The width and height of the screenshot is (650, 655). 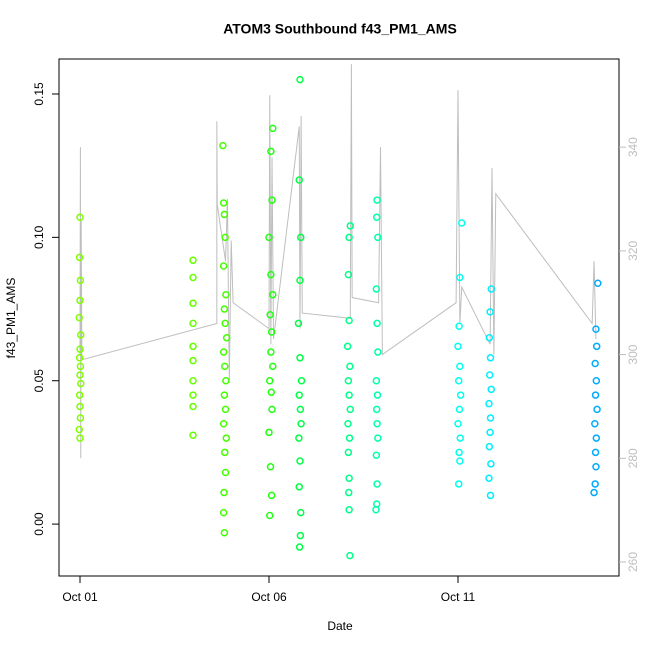 I want to click on y2-tick-label: 340, so click(x=633, y=147).